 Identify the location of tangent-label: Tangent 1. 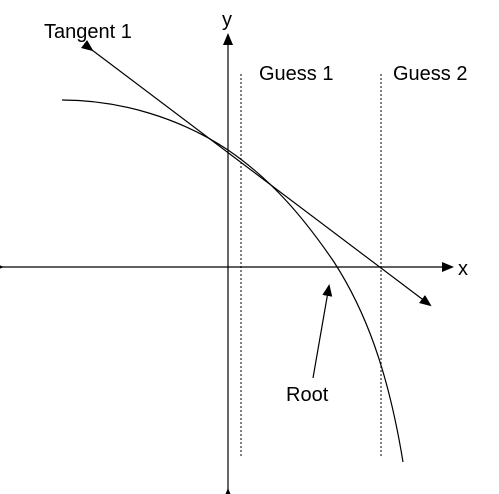
(88, 32).